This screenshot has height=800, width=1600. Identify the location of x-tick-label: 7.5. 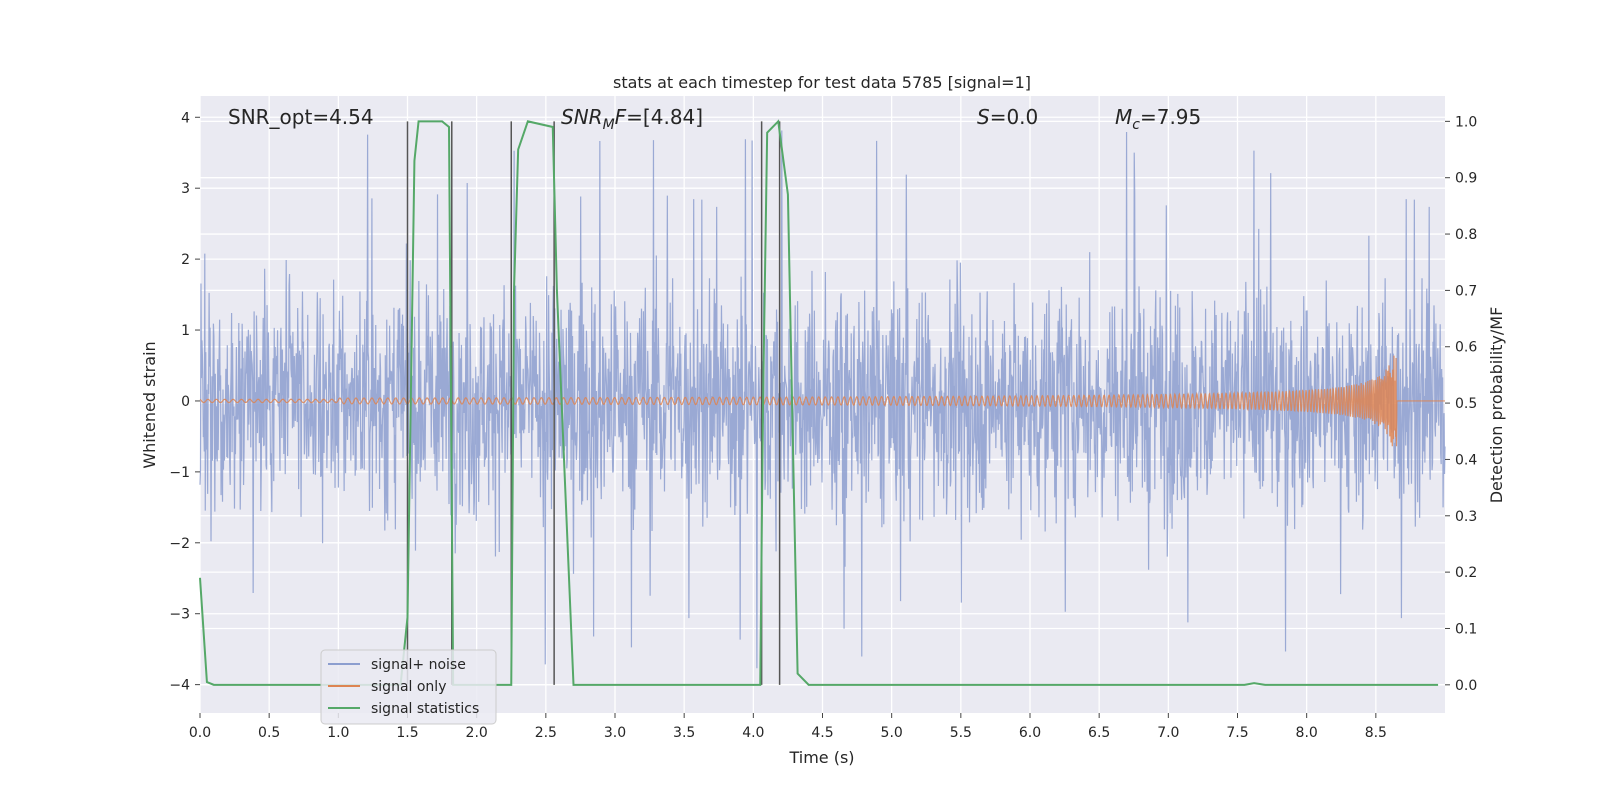
(1237, 733).